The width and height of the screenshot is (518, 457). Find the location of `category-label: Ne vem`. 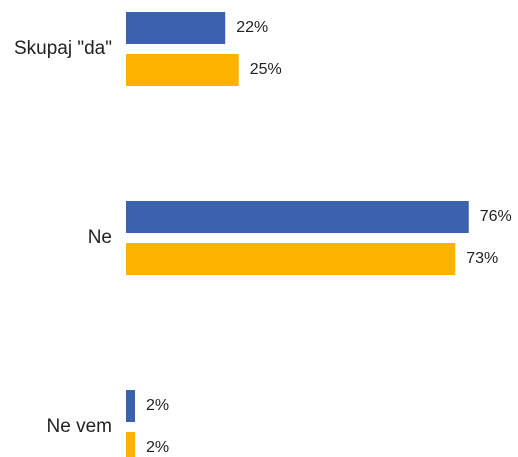

category-label: Ne vem is located at coordinates (79, 426).